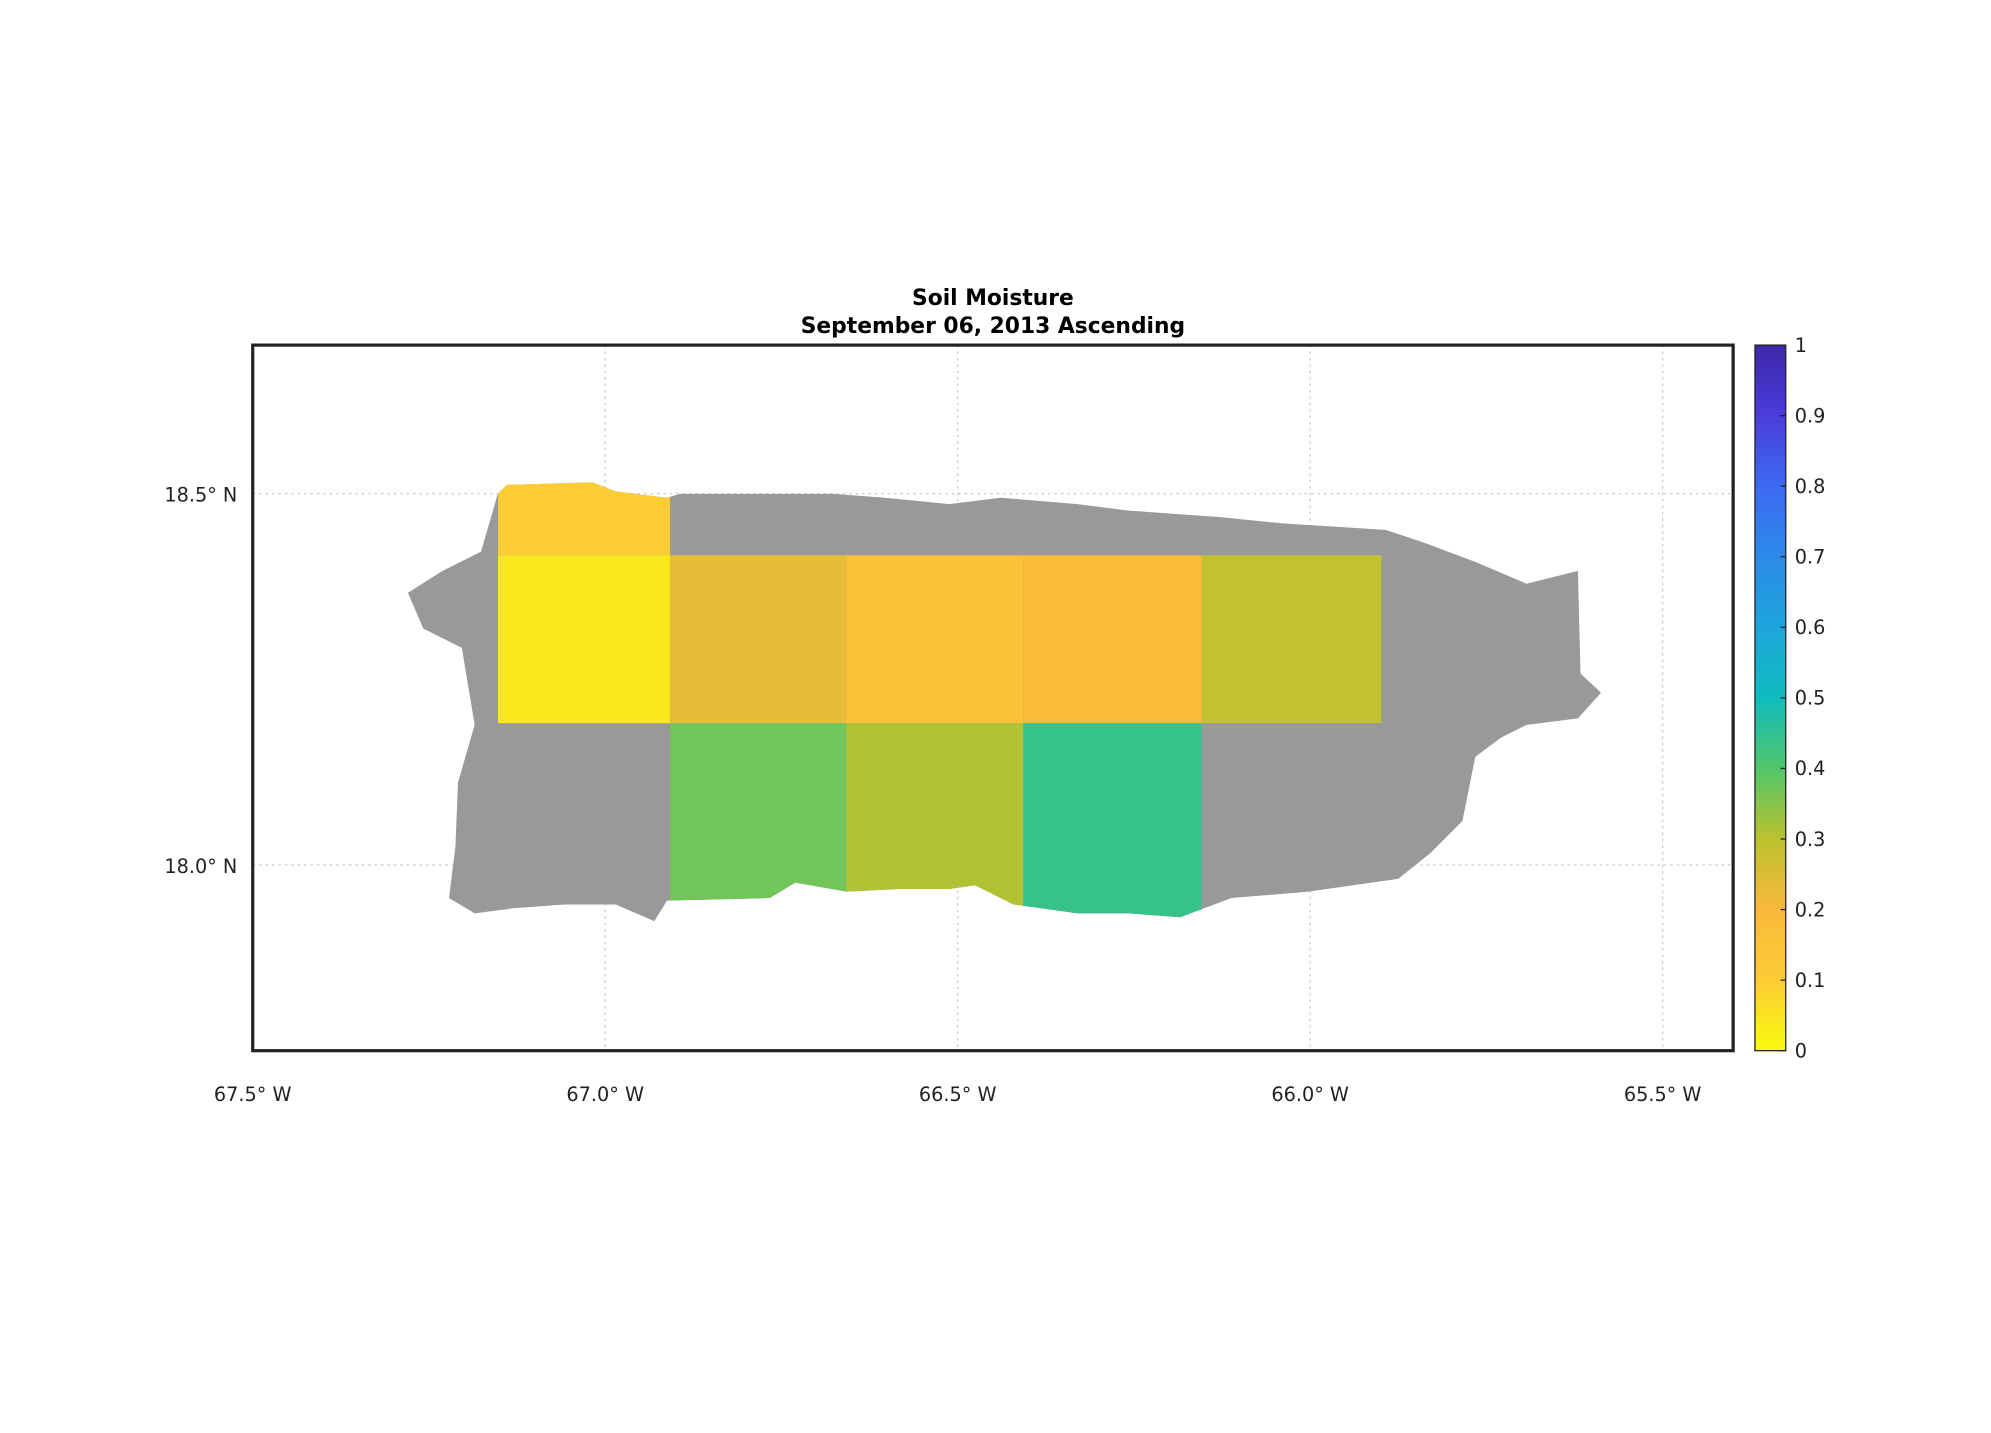 The width and height of the screenshot is (1991, 1433). Describe the element at coordinates (1810, 557) in the screenshot. I see `colorbar-tick-label: 0.7` at that location.